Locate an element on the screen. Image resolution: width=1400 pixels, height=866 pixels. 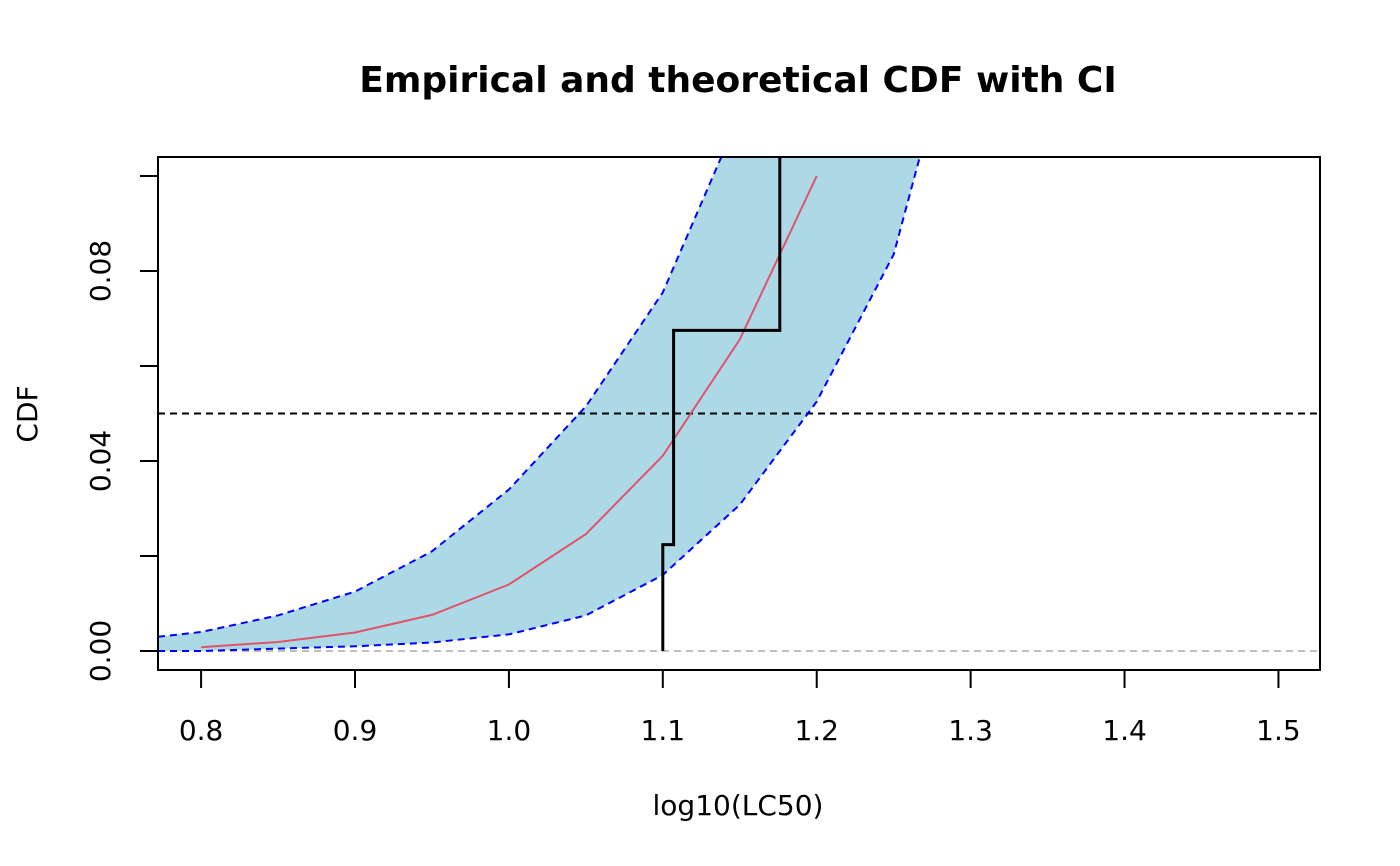
x-tick-label: 1.1 is located at coordinates (663, 730).